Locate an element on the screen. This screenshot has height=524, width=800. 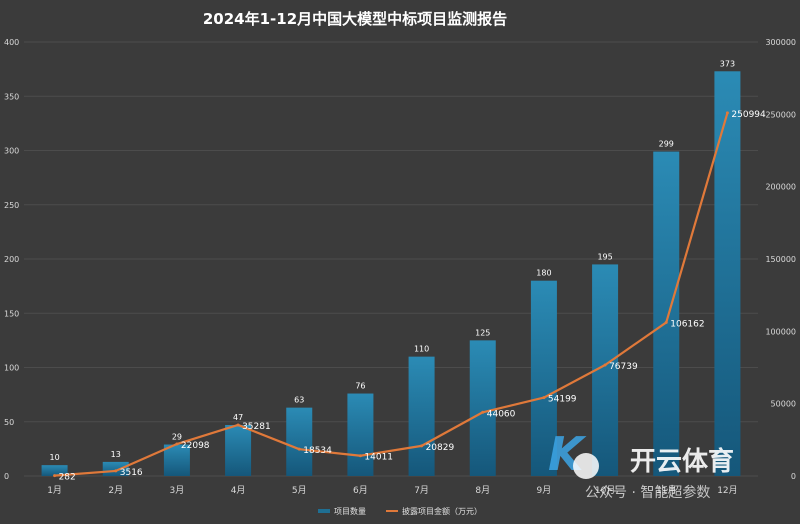
watermark-caption: 公众号 · 智能超参数 is located at coordinates (647, 492).